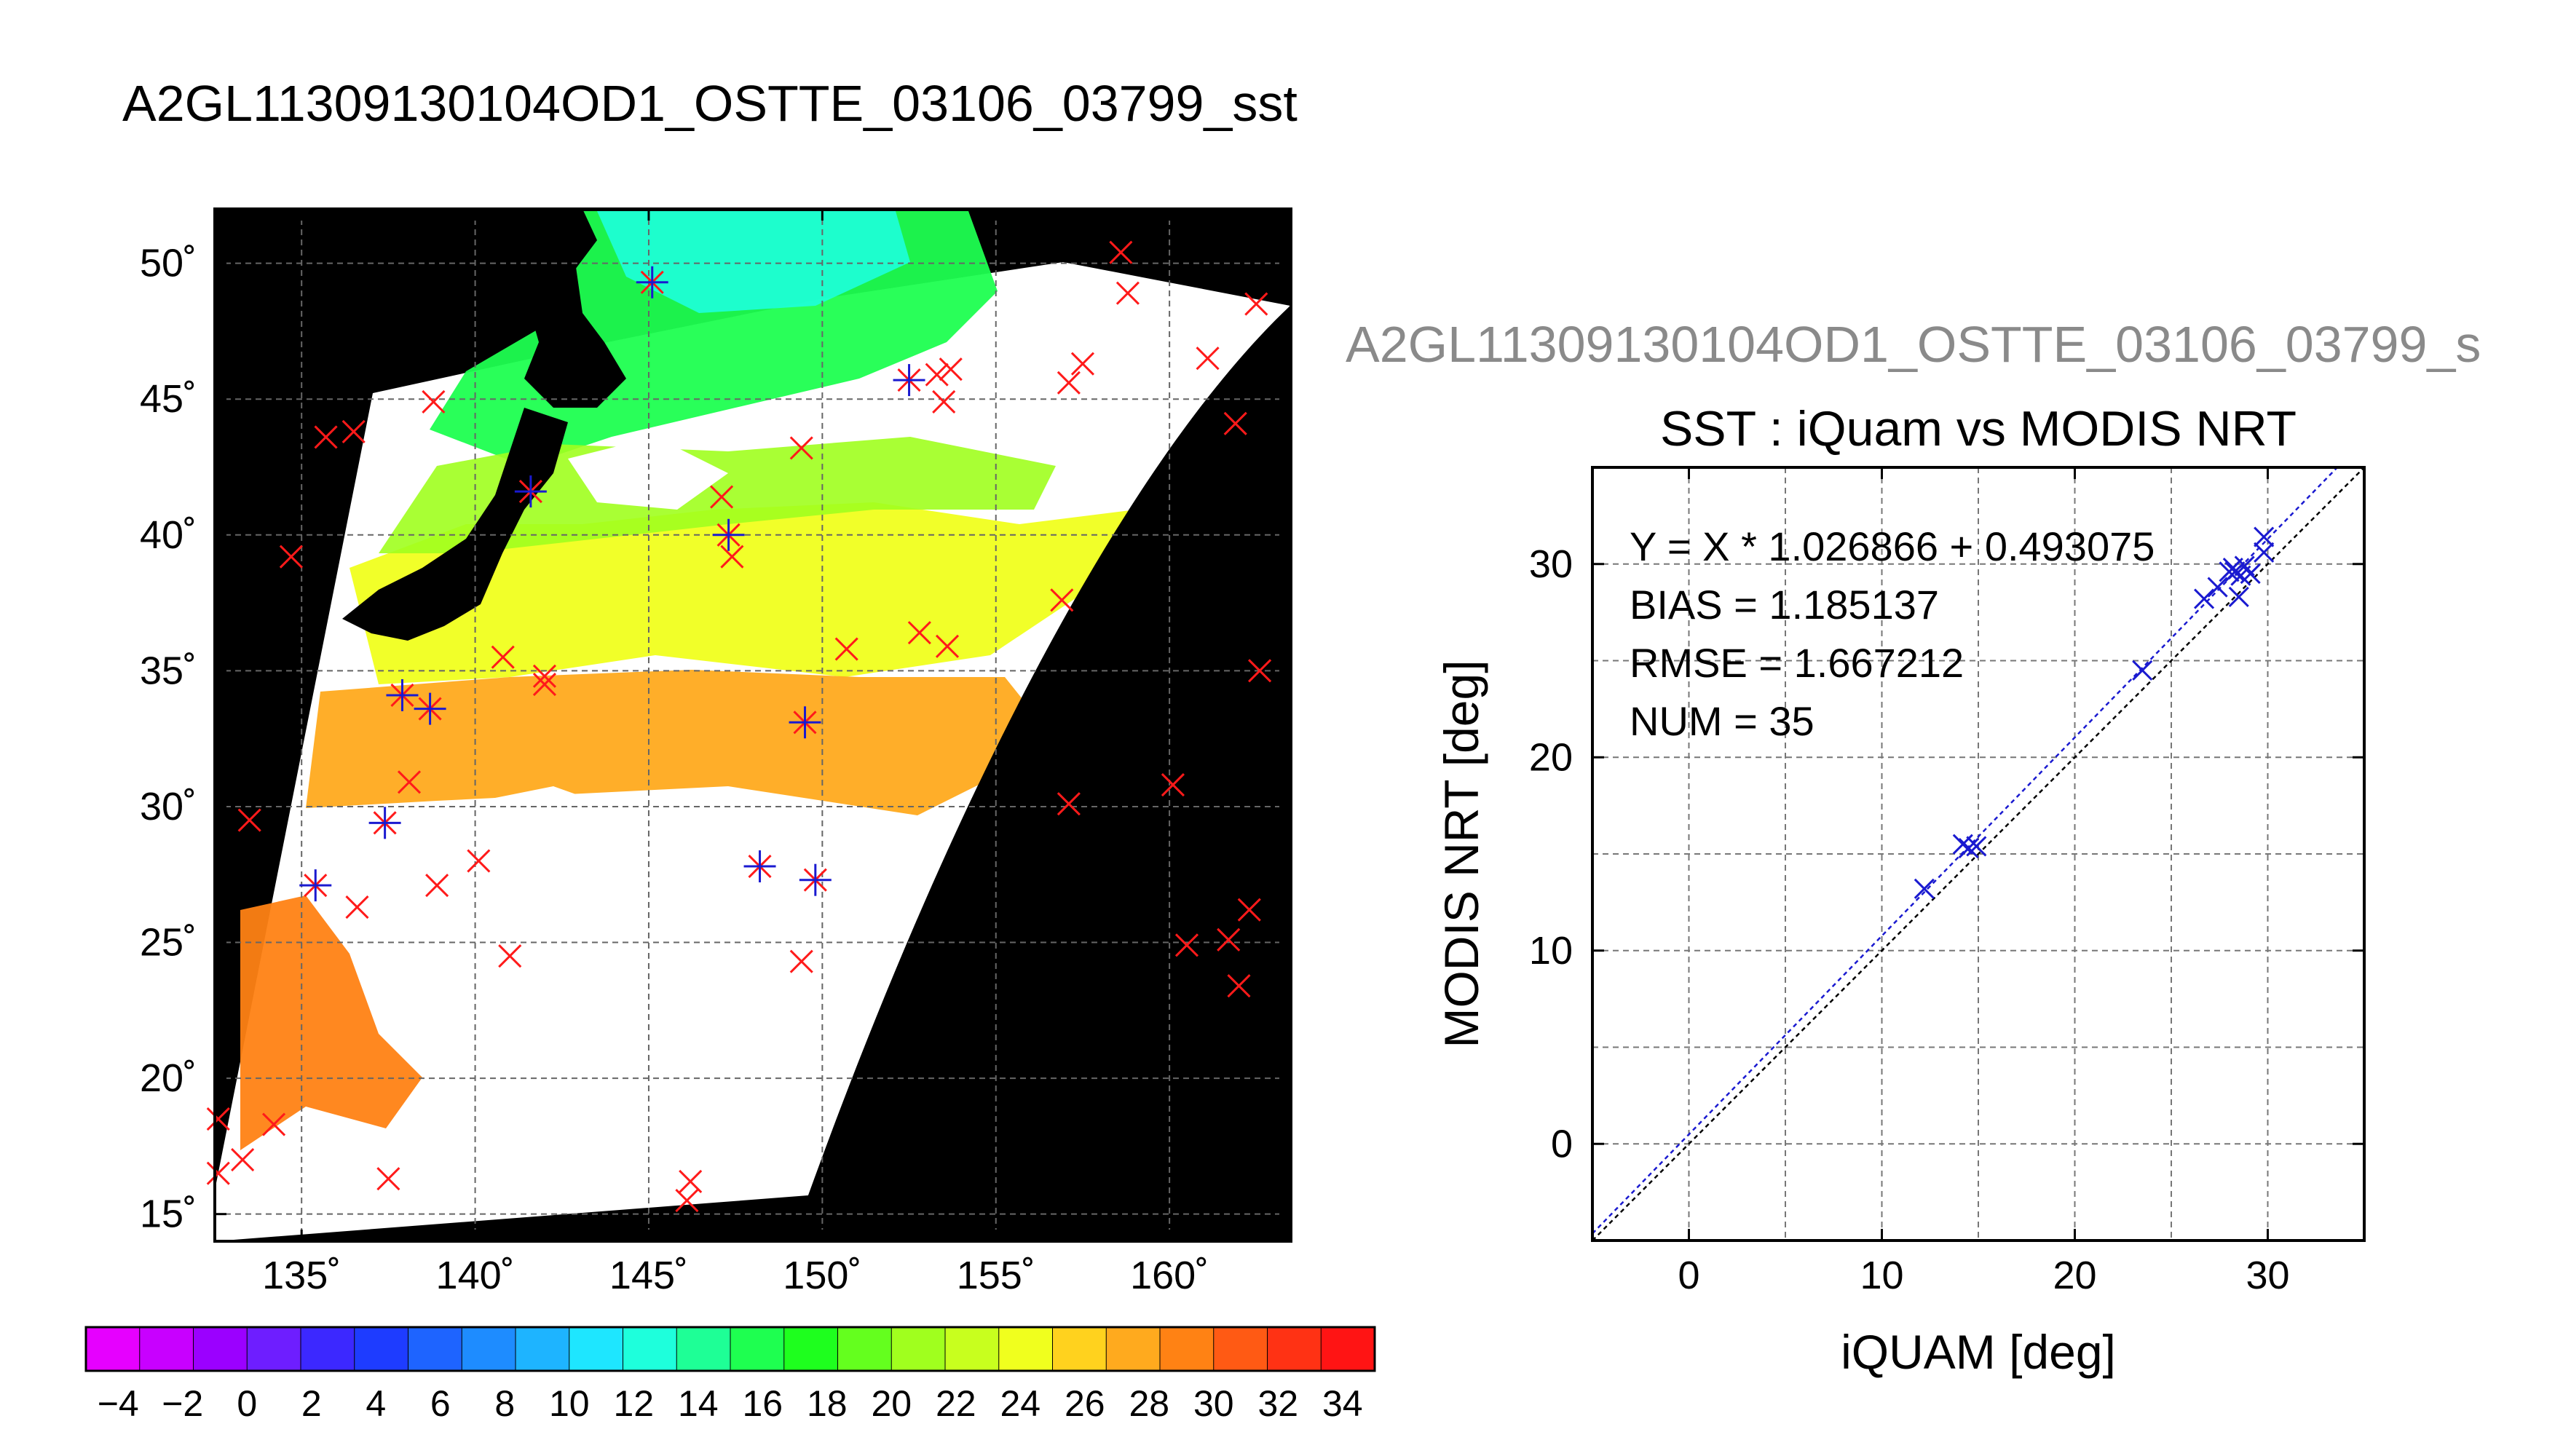  Describe the element at coordinates (698, 1403) in the screenshot. I see `colorbar-tick-label: 14` at that location.